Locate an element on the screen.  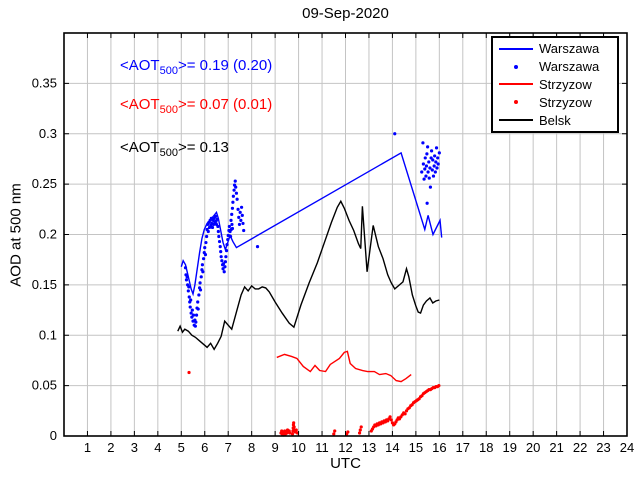
legend-item-belsk: Belsk is located at coordinates (555, 120).